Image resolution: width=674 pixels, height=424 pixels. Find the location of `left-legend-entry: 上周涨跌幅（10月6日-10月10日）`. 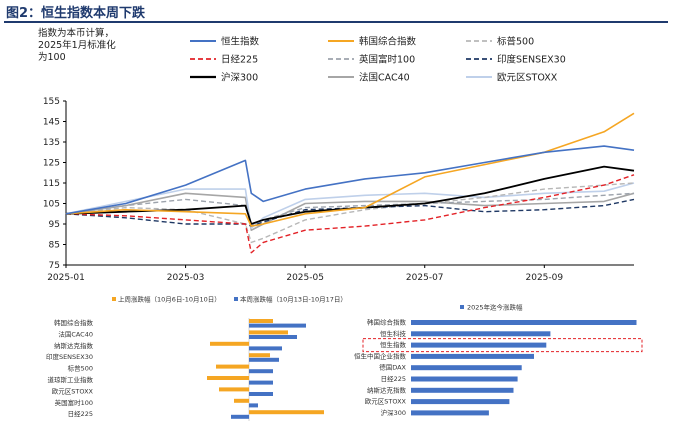

left-legend-entry: 上周涨跌幅（10月6日-10月10日） is located at coordinates (169, 299).